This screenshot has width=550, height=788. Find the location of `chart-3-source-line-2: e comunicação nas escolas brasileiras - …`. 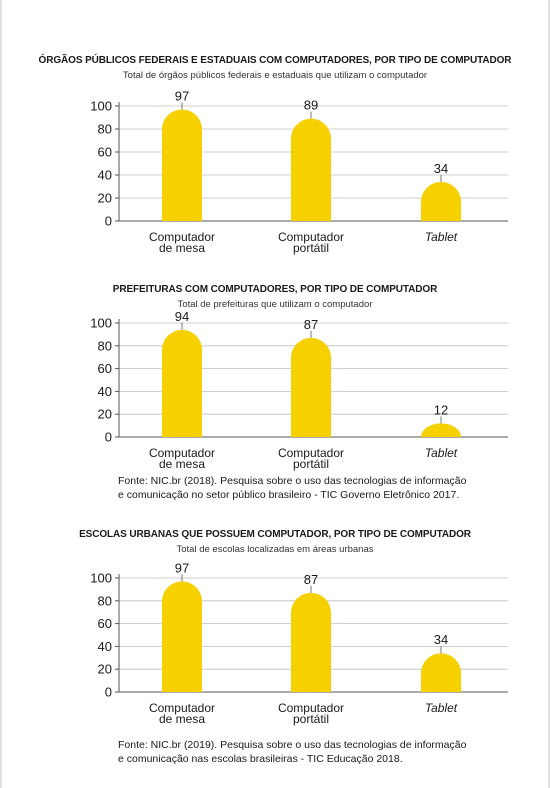

chart-3-source-line-2: e comunicação nas escolas brasileiras - … is located at coordinates (260, 759).